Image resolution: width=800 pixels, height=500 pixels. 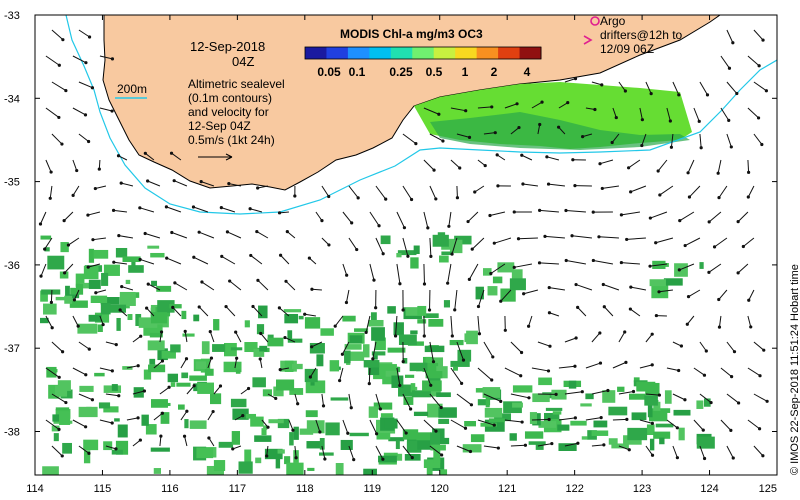 What do you see at coordinates (12, 16) in the screenshot?
I see `y-tick-label: -33` at bounding box center [12, 16].